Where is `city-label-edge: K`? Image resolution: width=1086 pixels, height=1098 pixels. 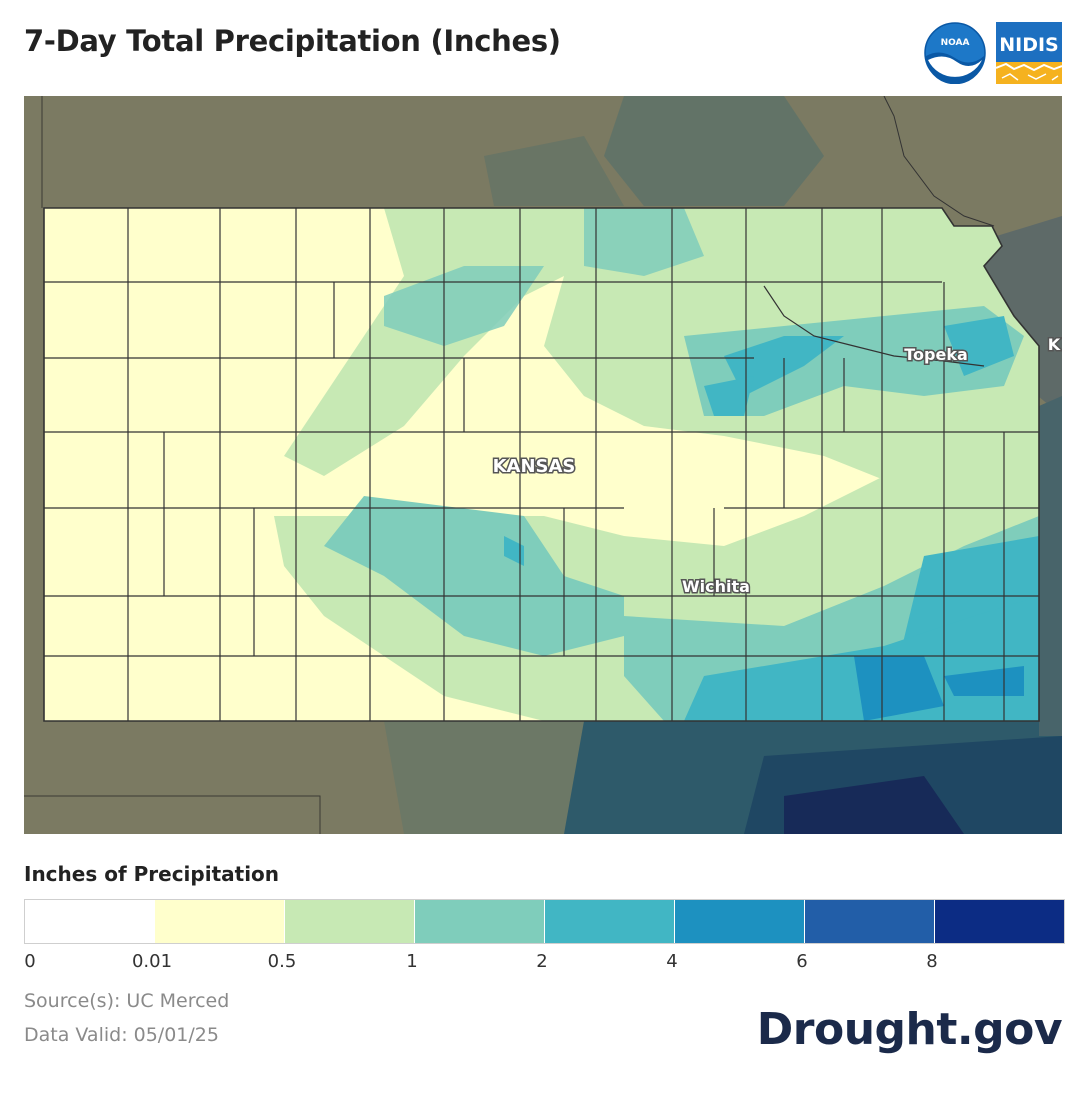 city-label-edge: K is located at coordinates (1054, 344).